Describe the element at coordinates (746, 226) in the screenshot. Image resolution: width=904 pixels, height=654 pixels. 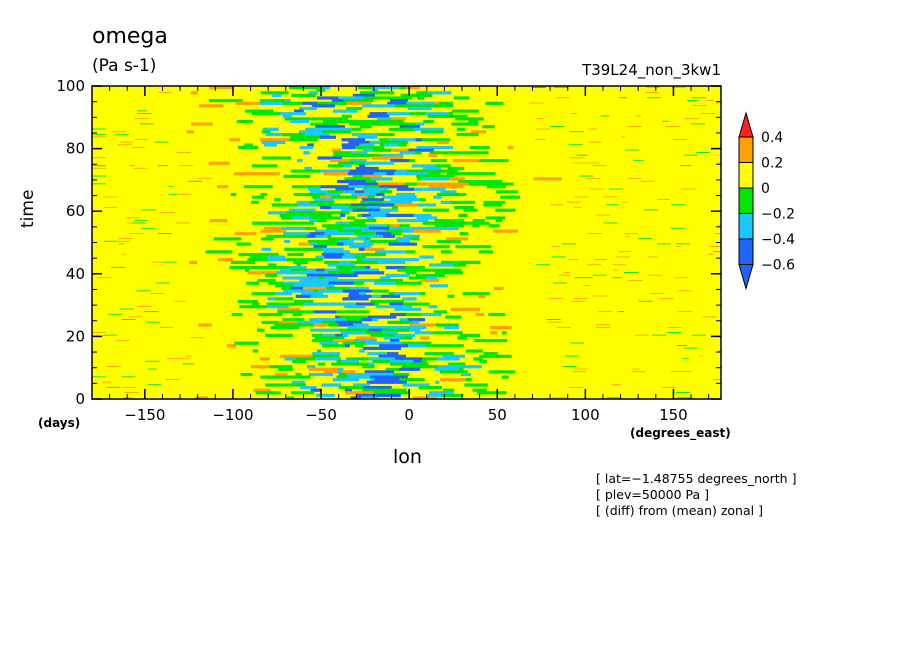
I see `colorbar-segment` at that location.